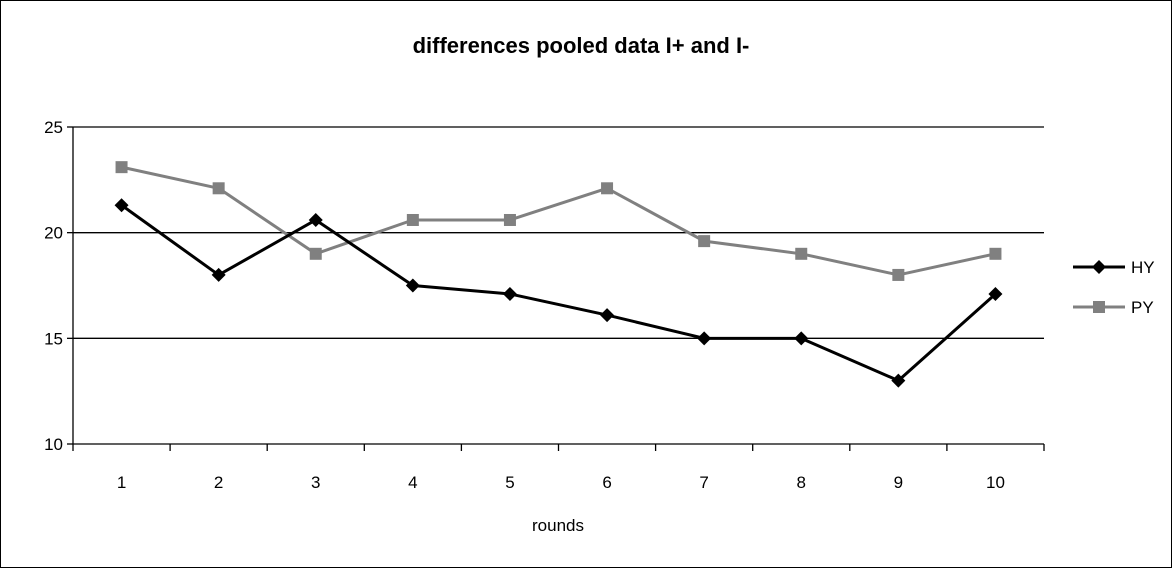 Image resolution: width=1172 pixels, height=569 pixels. I want to click on x-tick-label: 1, so click(121, 482).